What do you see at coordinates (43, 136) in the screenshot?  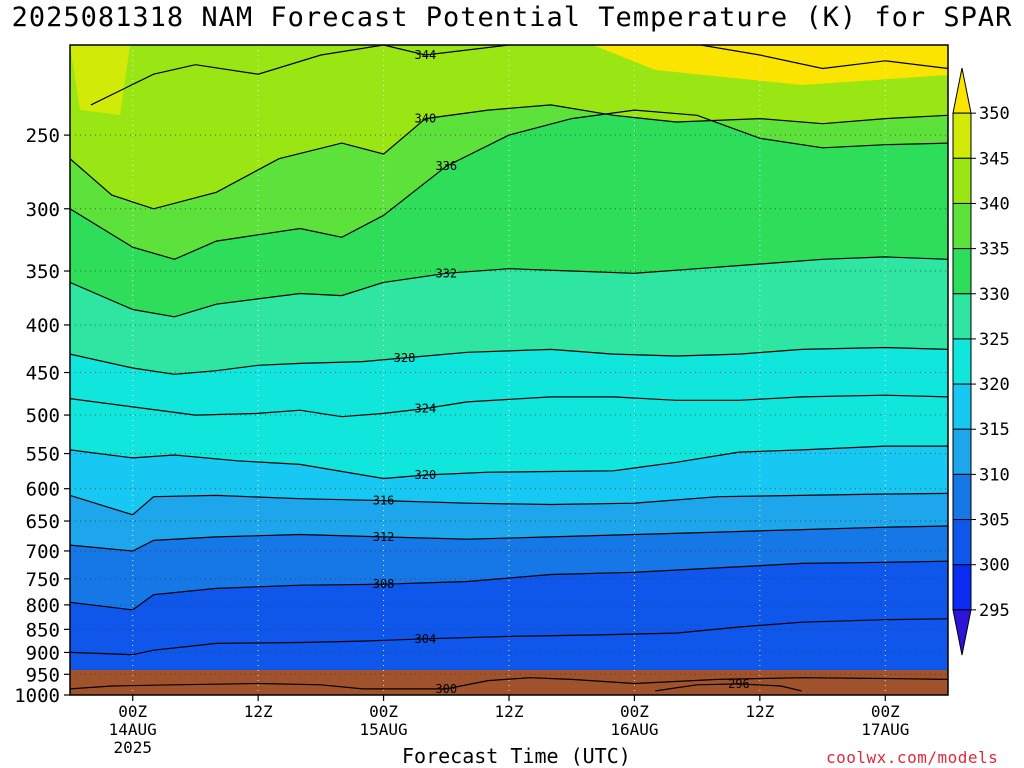 I see `y-tick-label-250: 250` at bounding box center [43, 136].